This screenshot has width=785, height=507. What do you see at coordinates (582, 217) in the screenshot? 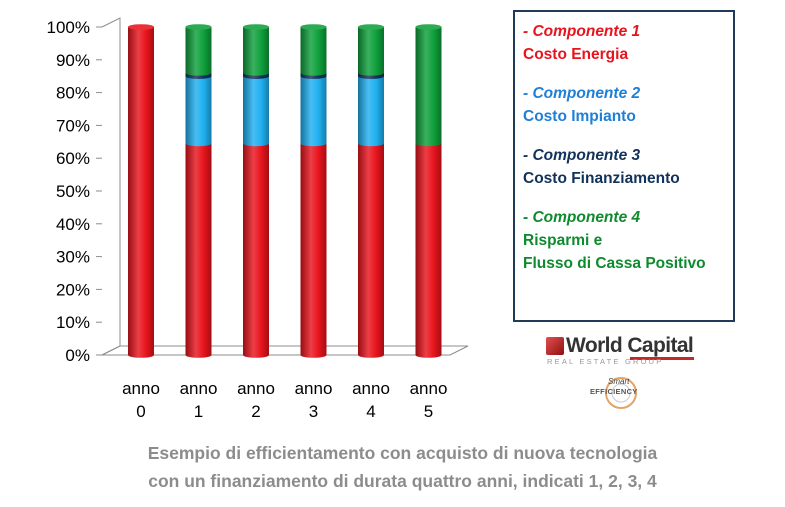
I see `legend-label-componente-4: - Componente 4` at bounding box center [582, 217].